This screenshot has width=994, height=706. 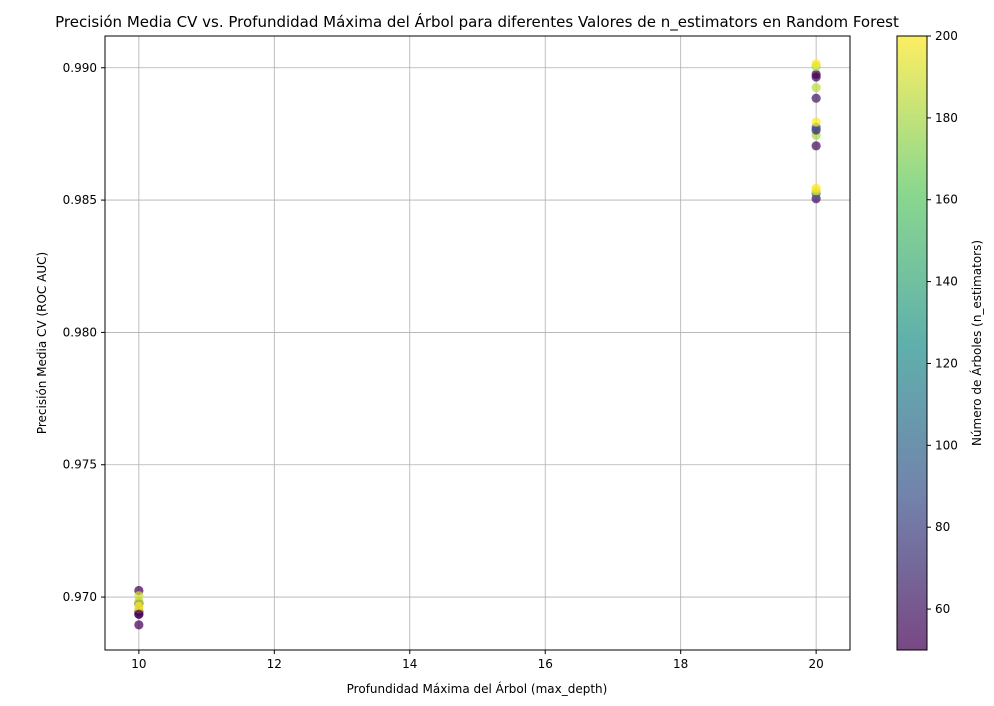 What do you see at coordinates (80, 200) in the screenshot?
I see `y-tick-label: 0.985` at bounding box center [80, 200].